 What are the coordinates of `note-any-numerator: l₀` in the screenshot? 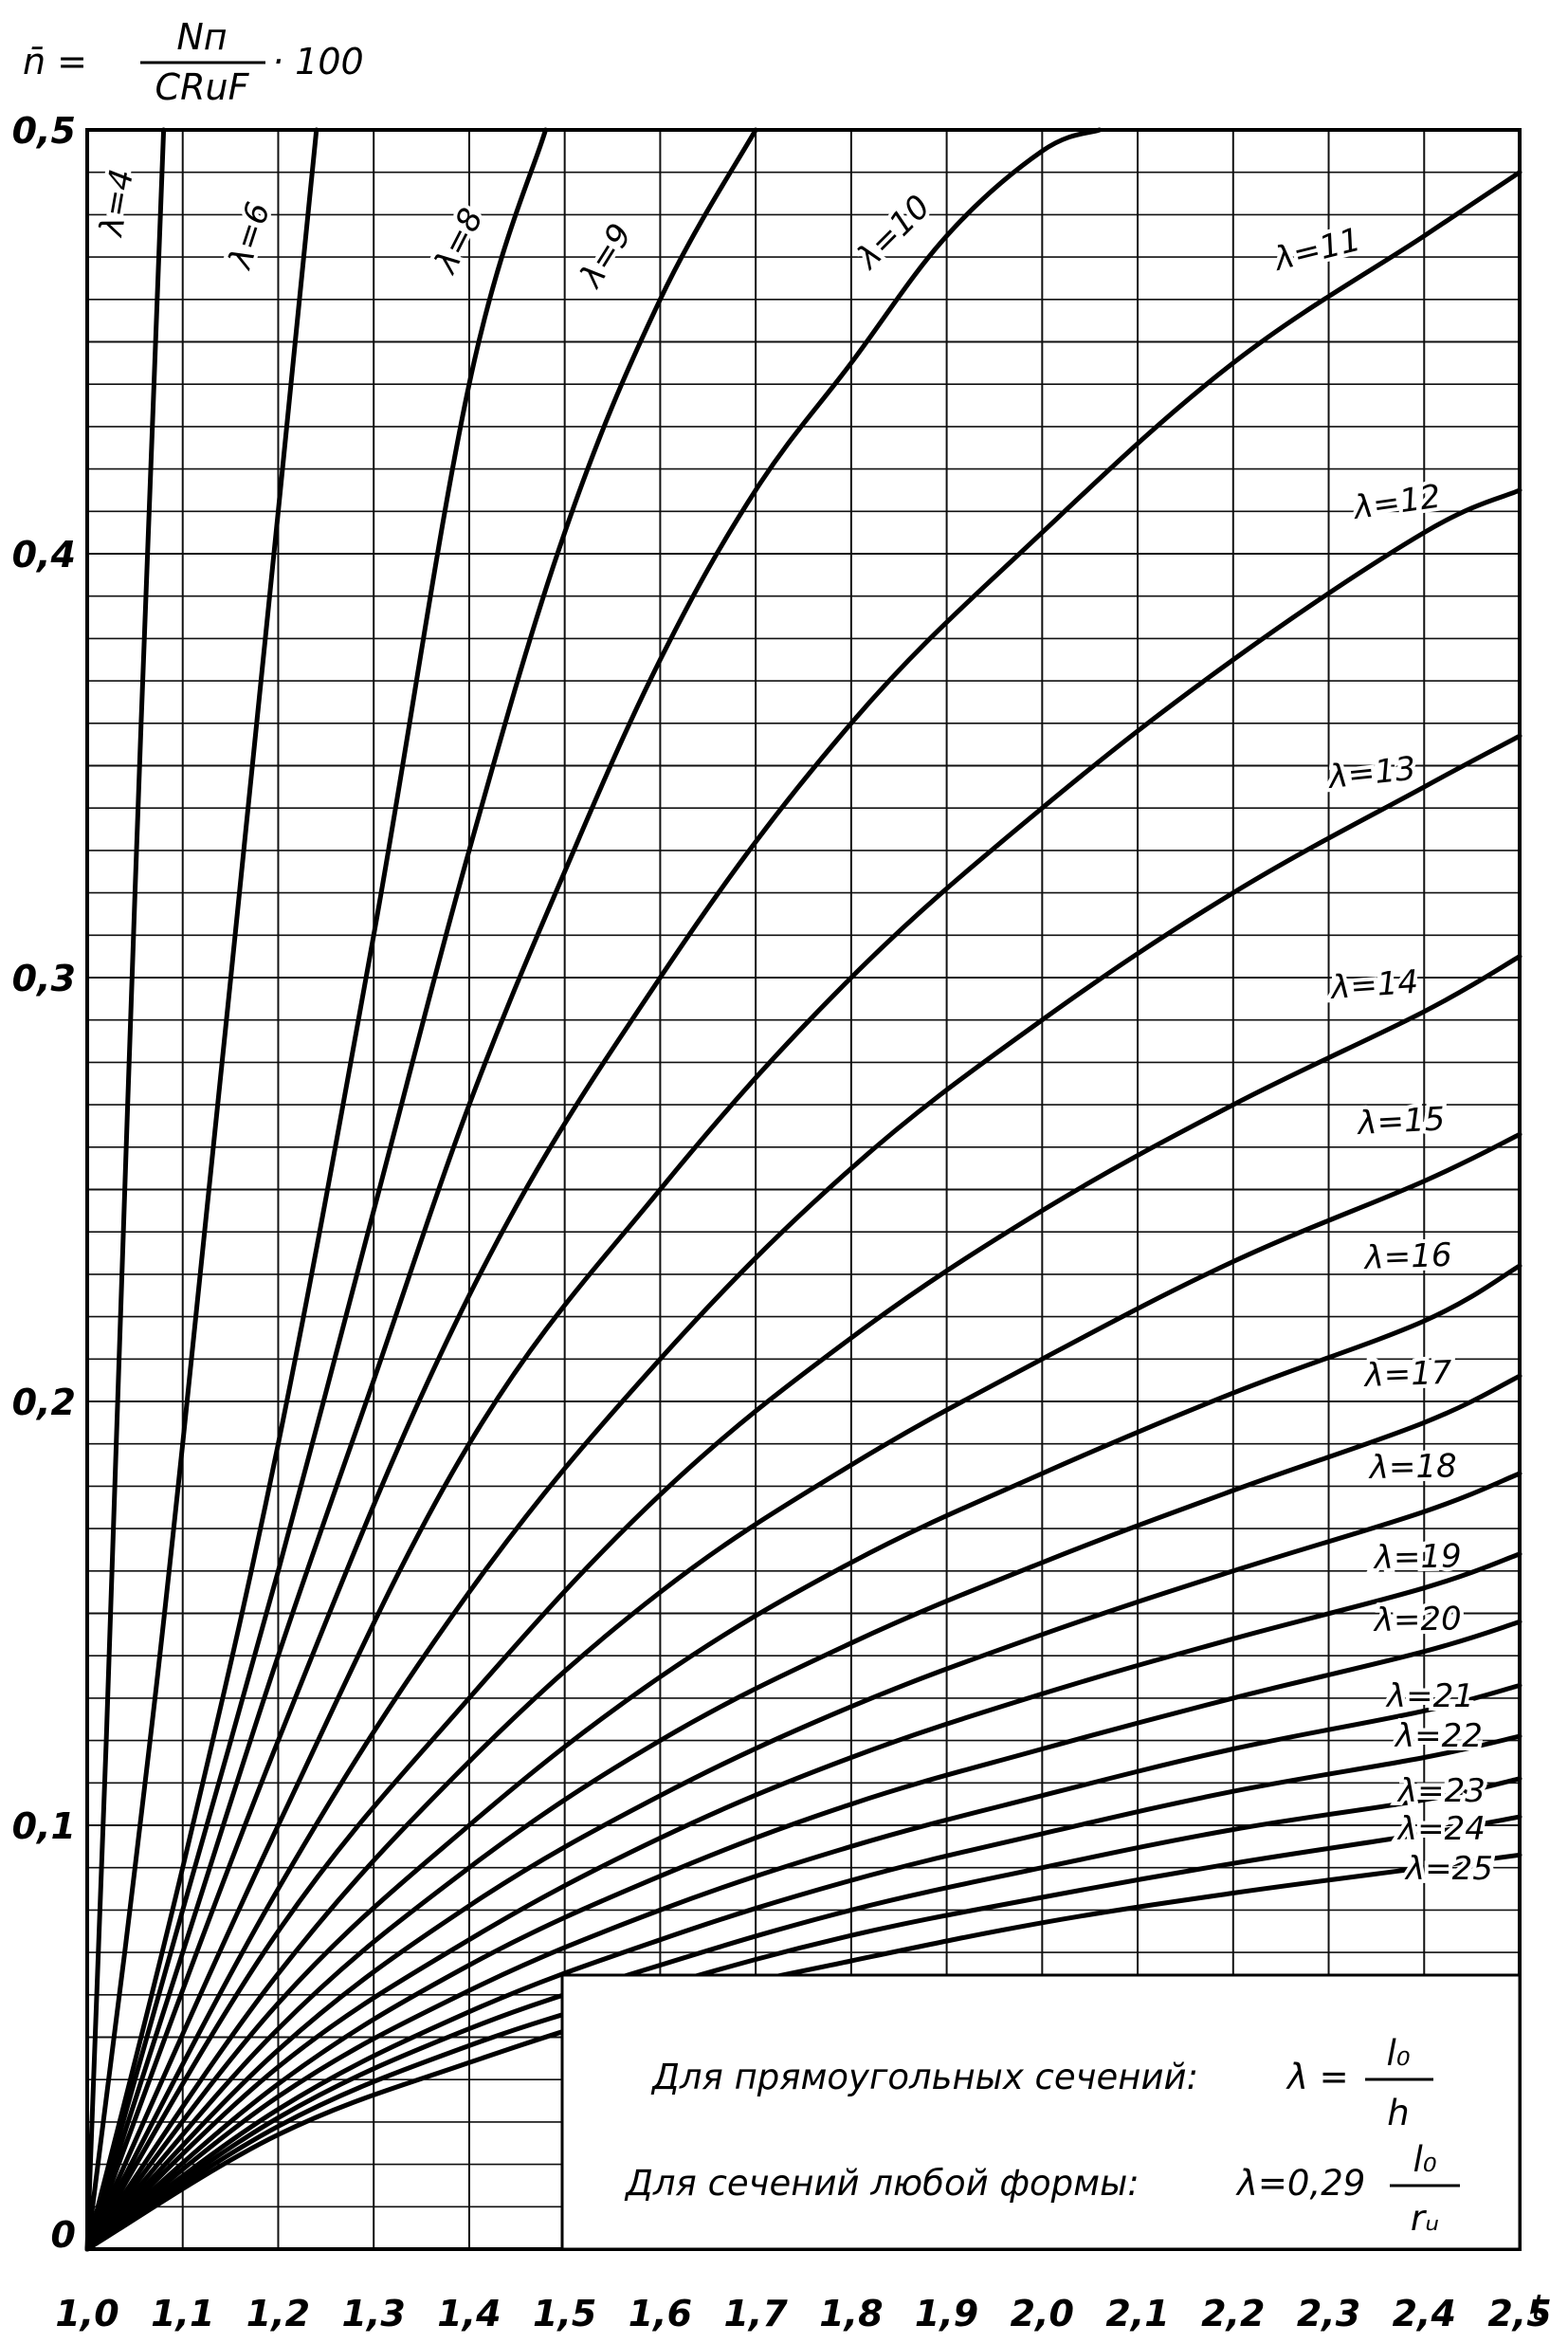 It's located at (1424, 2159).